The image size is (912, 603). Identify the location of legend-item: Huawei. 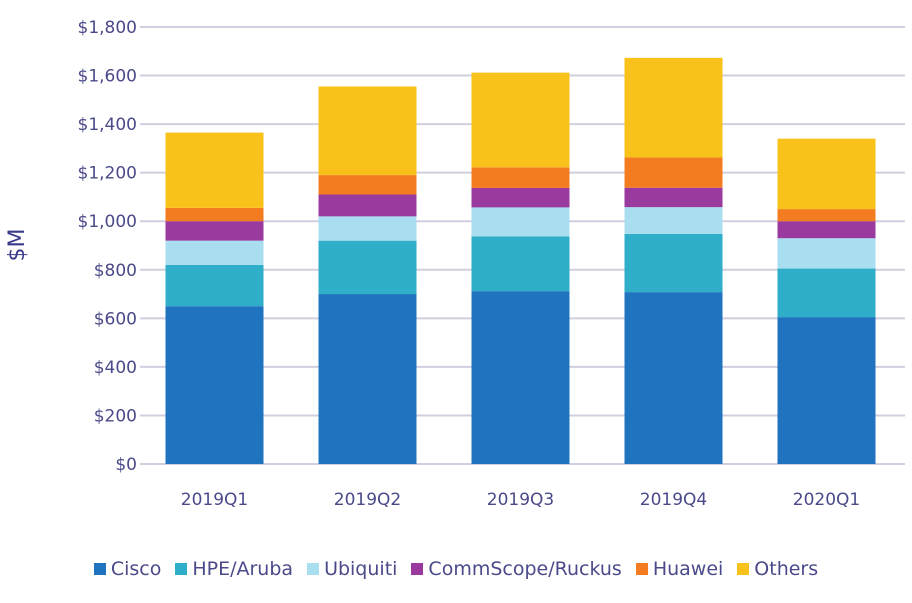
(679, 569).